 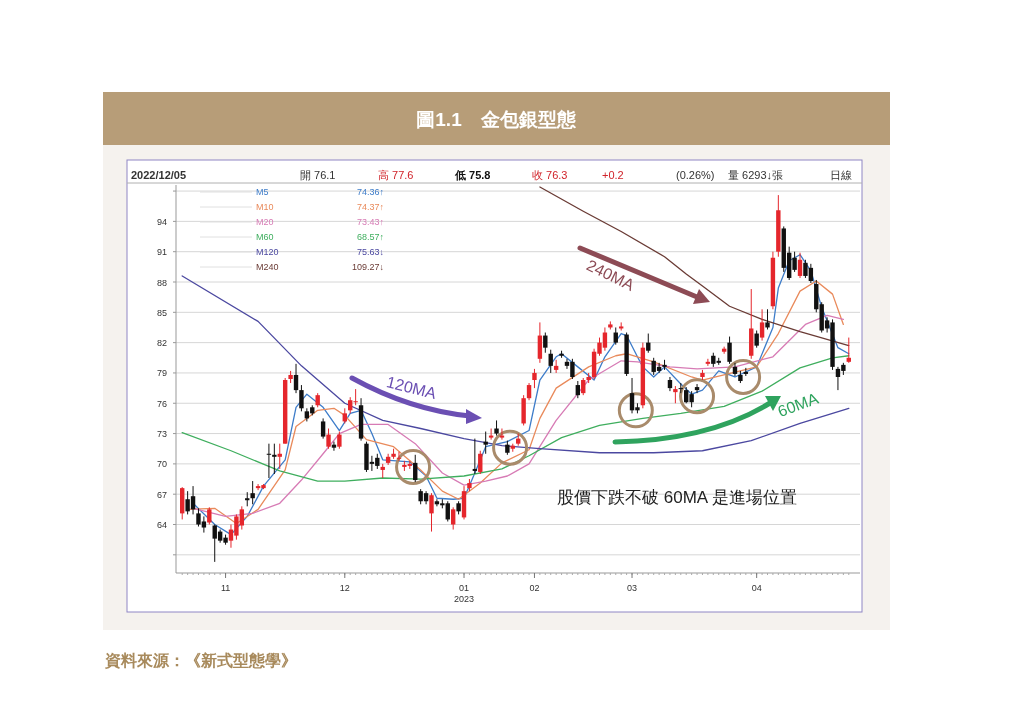 I want to click on ytick: 70, so click(x=162, y=464).